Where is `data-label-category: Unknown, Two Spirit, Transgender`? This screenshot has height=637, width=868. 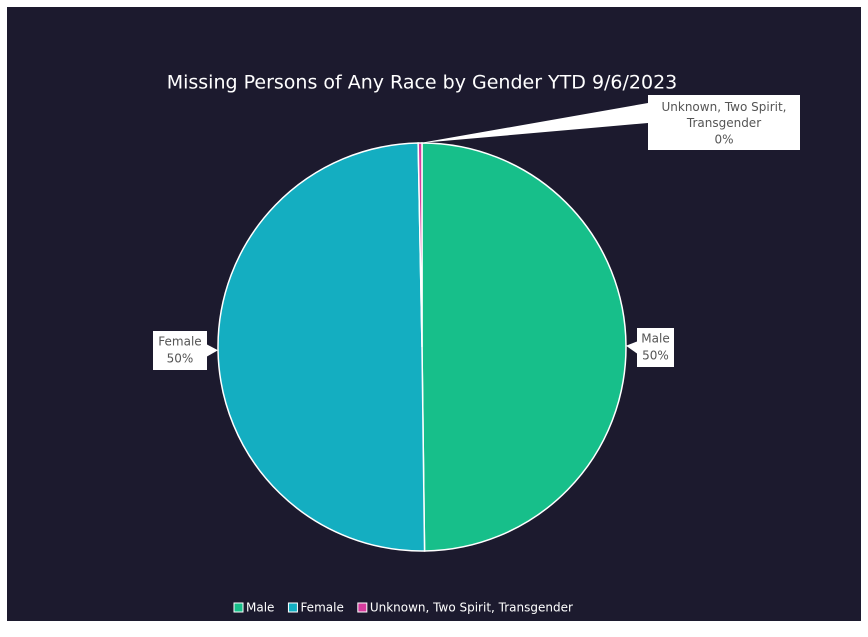
data-label-category: Unknown, Two Spirit, Transgender is located at coordinates (723, 115).